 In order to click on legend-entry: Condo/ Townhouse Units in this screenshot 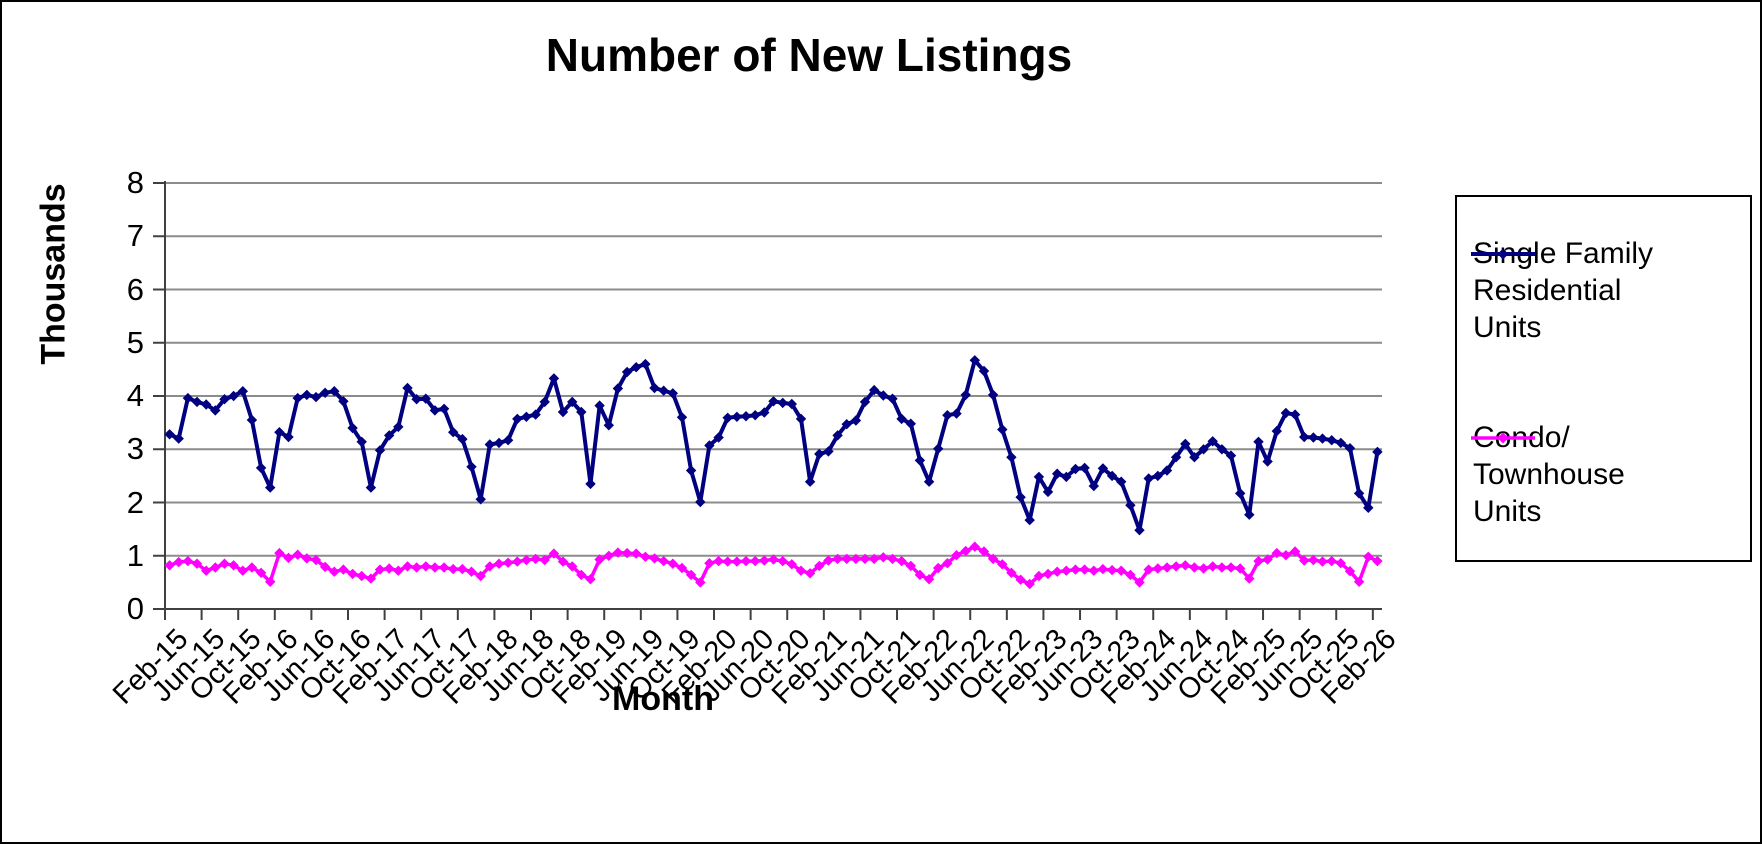, I will do `click(1548, 474)`.